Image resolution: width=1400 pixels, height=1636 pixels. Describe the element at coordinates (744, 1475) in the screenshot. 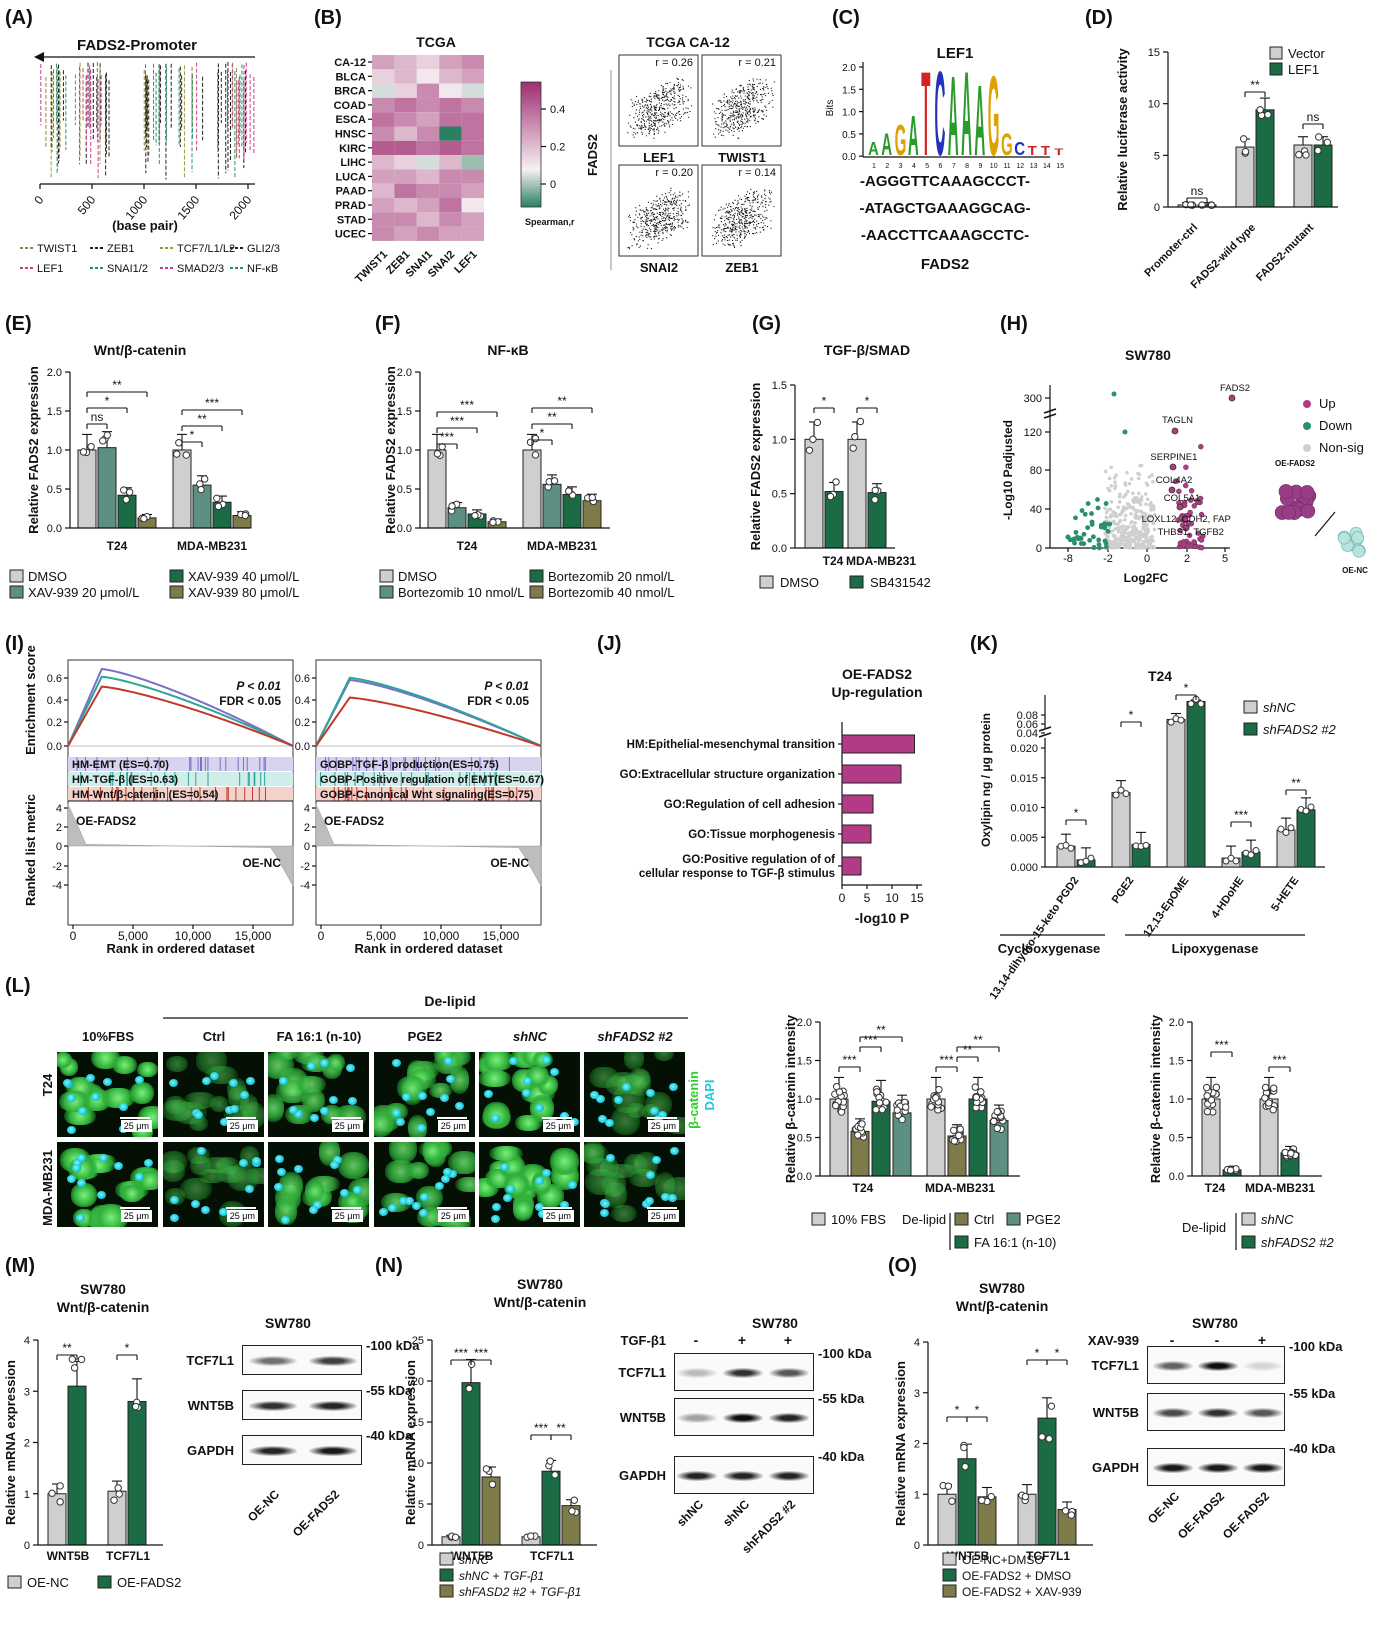

I see `blot-strip` at that location.